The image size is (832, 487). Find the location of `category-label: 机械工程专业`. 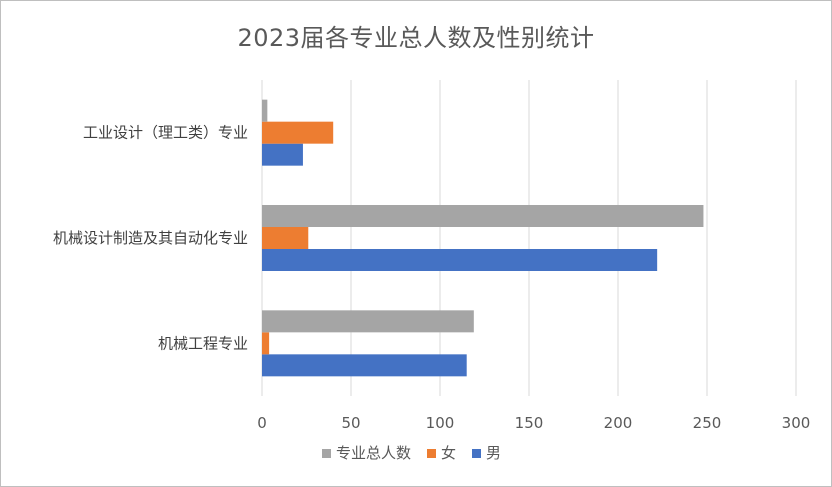

category-label: 机械工程专业 is located at coordinates (203, 343).